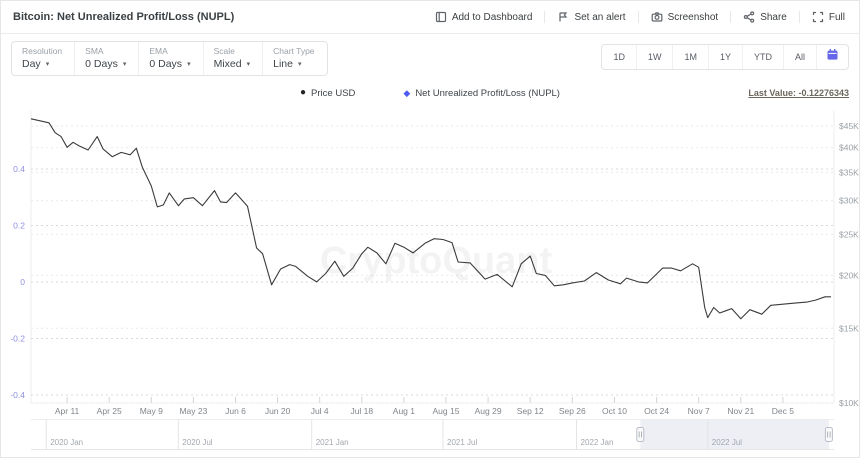 This screenshot has height=458, width=860. Describe the element at coordinates (828, 434) in the screenshot. I see `navigator-handle-right` at that location.